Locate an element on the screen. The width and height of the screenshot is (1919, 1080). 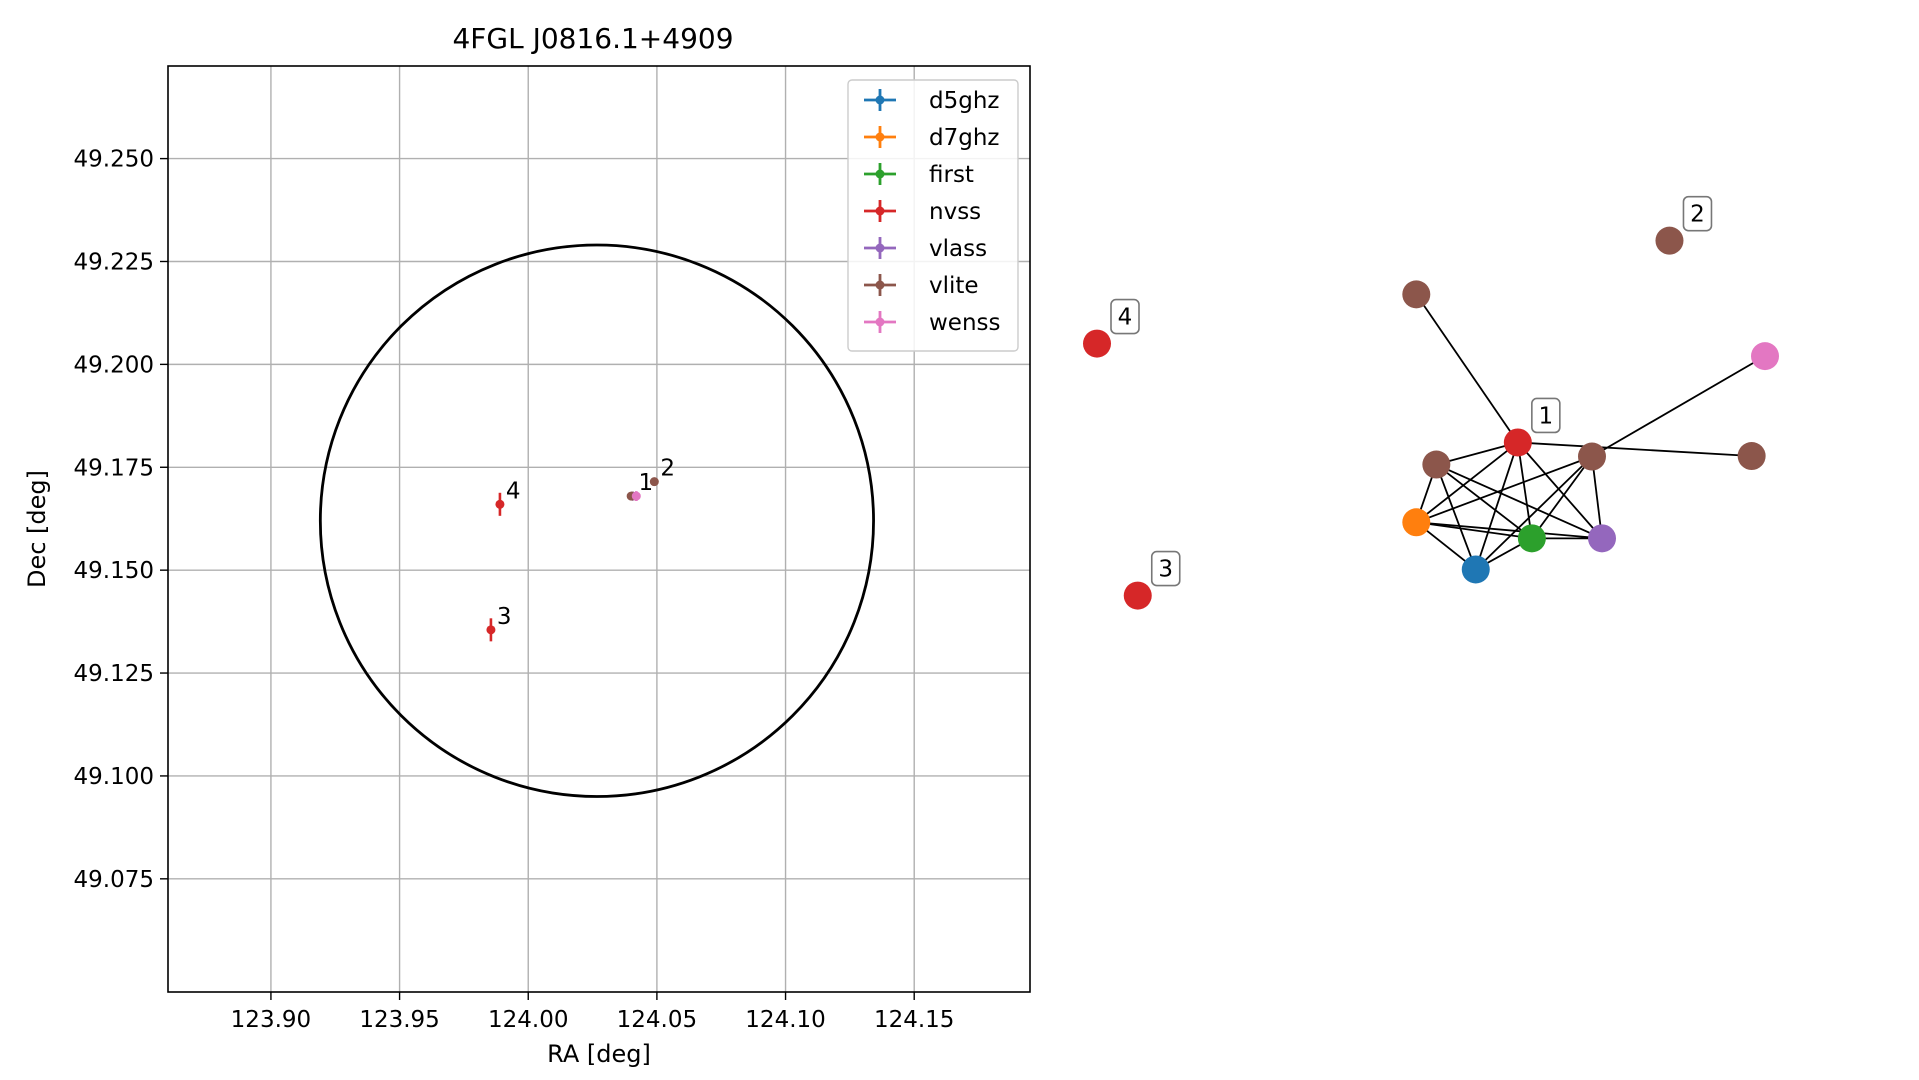
data-point-vlite is located at coordinates (654, 482).